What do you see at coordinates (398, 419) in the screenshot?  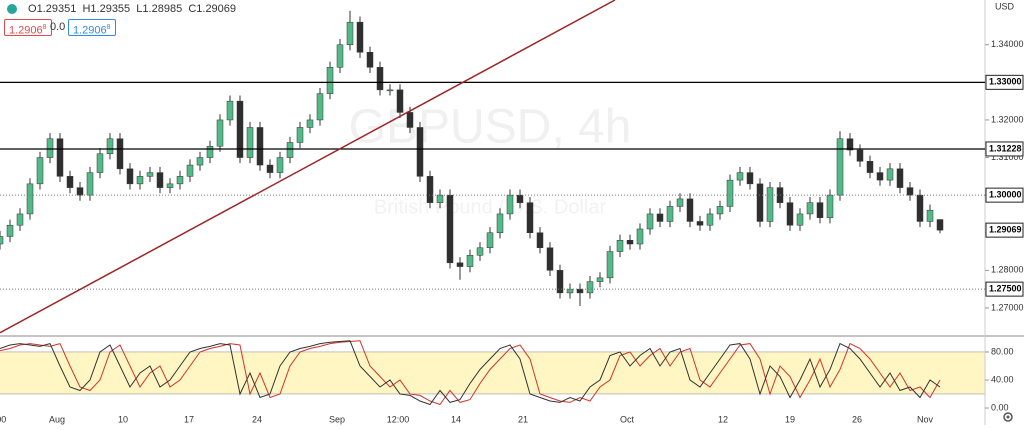 I see `x-tick-label: 12:00` at bounding box center [398, 419].